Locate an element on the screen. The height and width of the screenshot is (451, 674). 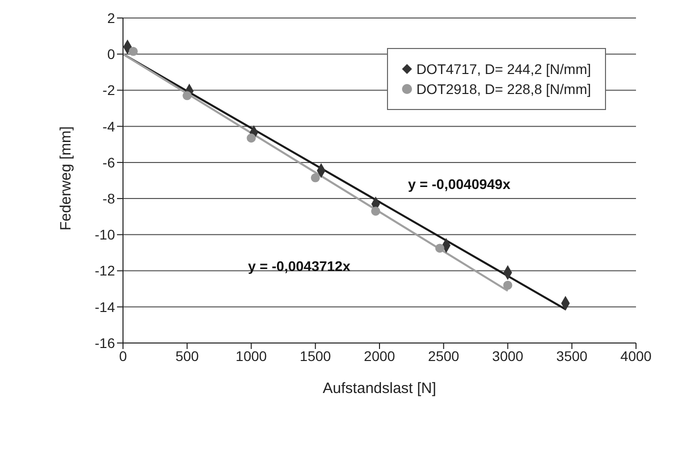
y-tick-label: 0 is located at coordinates (111, 54).